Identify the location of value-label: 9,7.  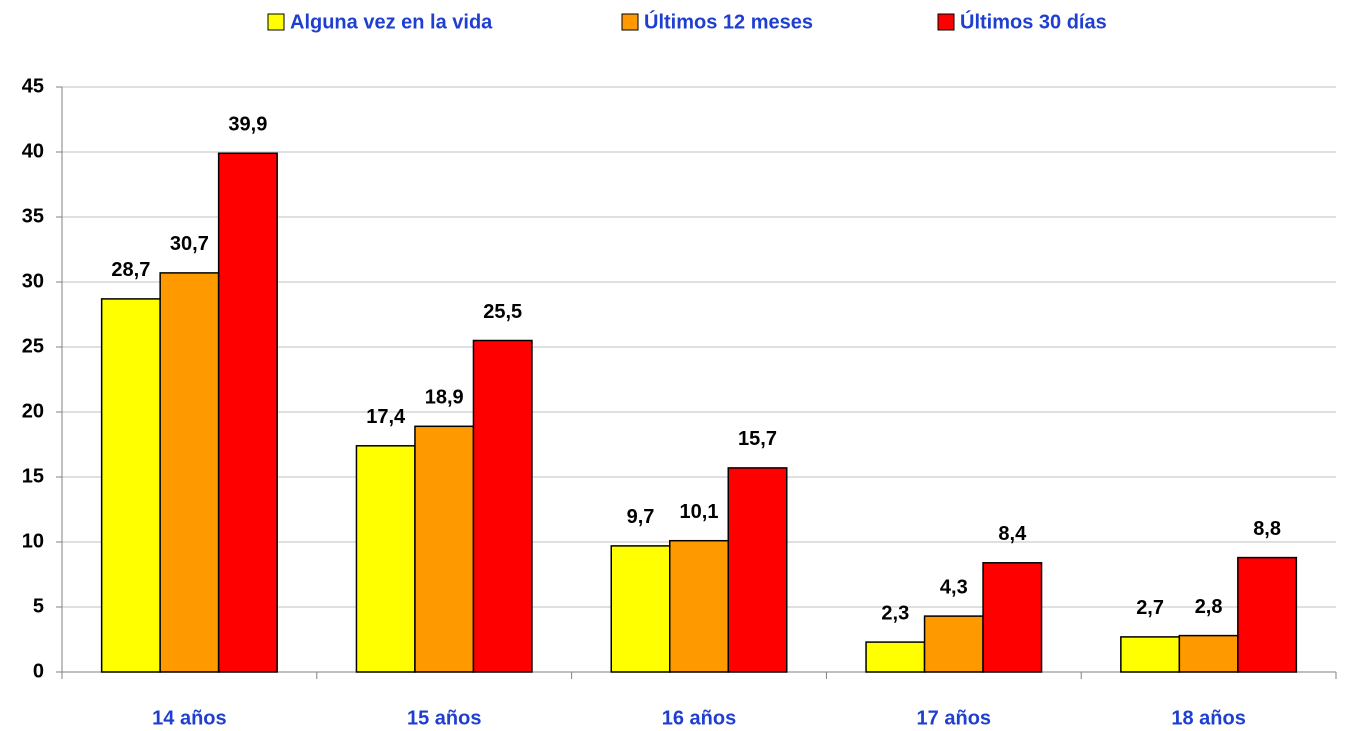
(641, 517).